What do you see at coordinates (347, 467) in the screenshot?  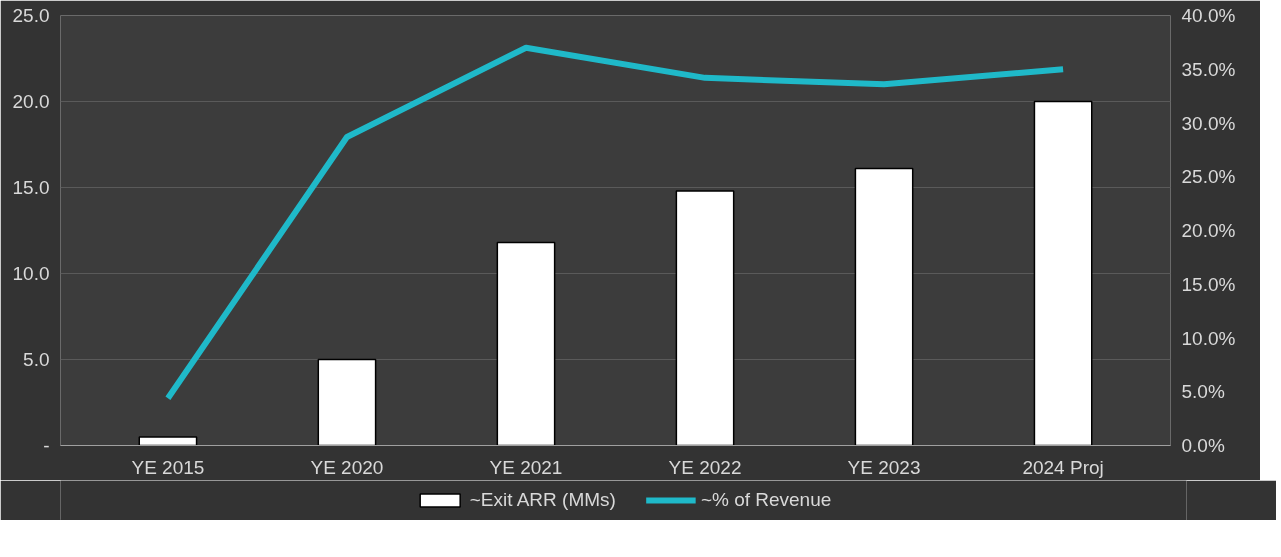 I see `x-tick-label: YE 2020` at bounding box center [347, 467].